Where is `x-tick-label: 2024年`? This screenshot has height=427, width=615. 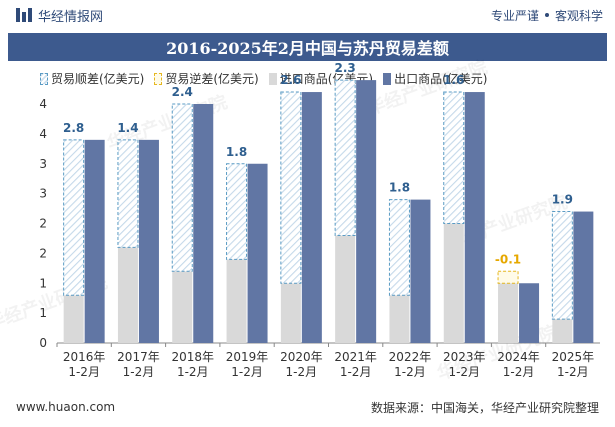 x-tick-label: 2024年 is located at coordinates (518, 357).